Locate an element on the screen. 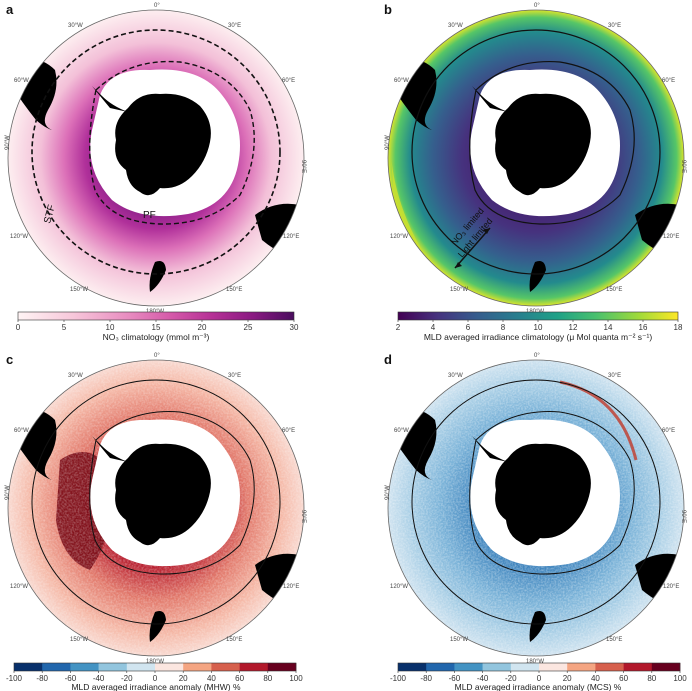 The height and width of the screenshot is (691, 692). panel-letter: b is located at coordinates (388, 9).